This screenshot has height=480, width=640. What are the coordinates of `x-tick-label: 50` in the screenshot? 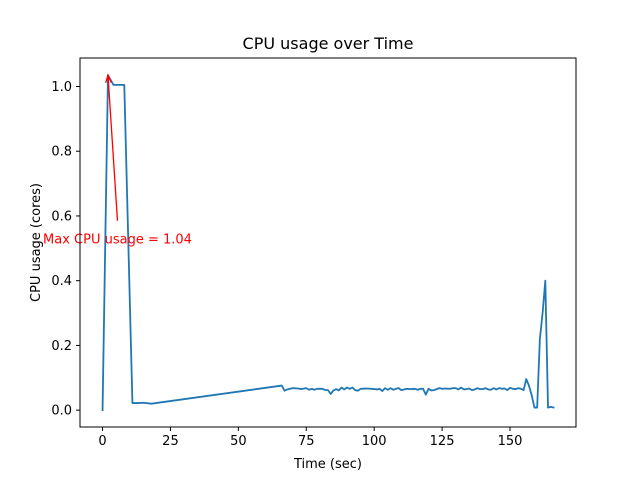 It's located at (238, 441).